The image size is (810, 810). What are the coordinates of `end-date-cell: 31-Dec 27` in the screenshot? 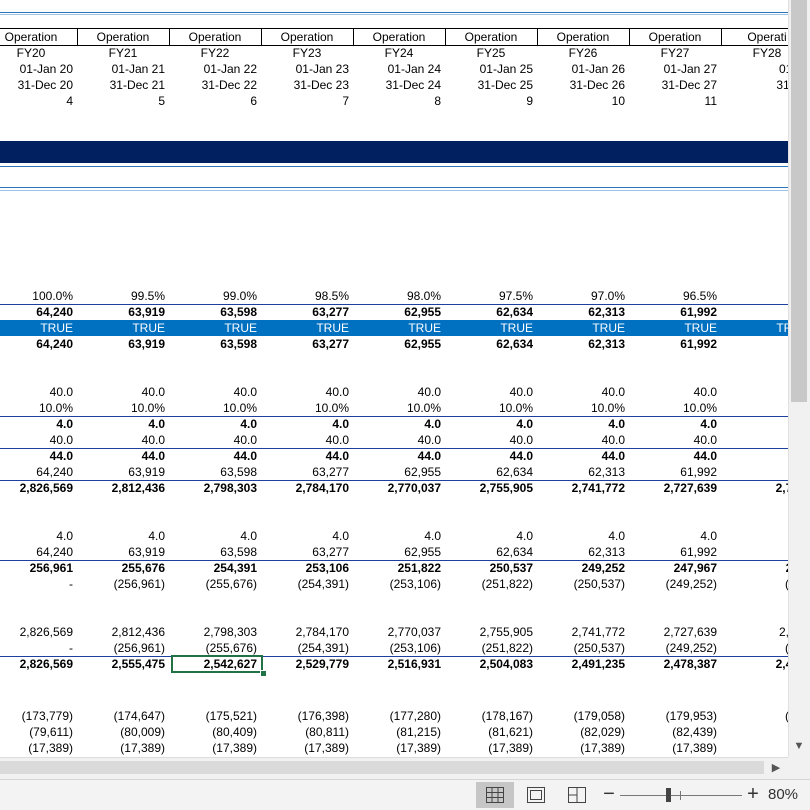 It's located at (689, 85).